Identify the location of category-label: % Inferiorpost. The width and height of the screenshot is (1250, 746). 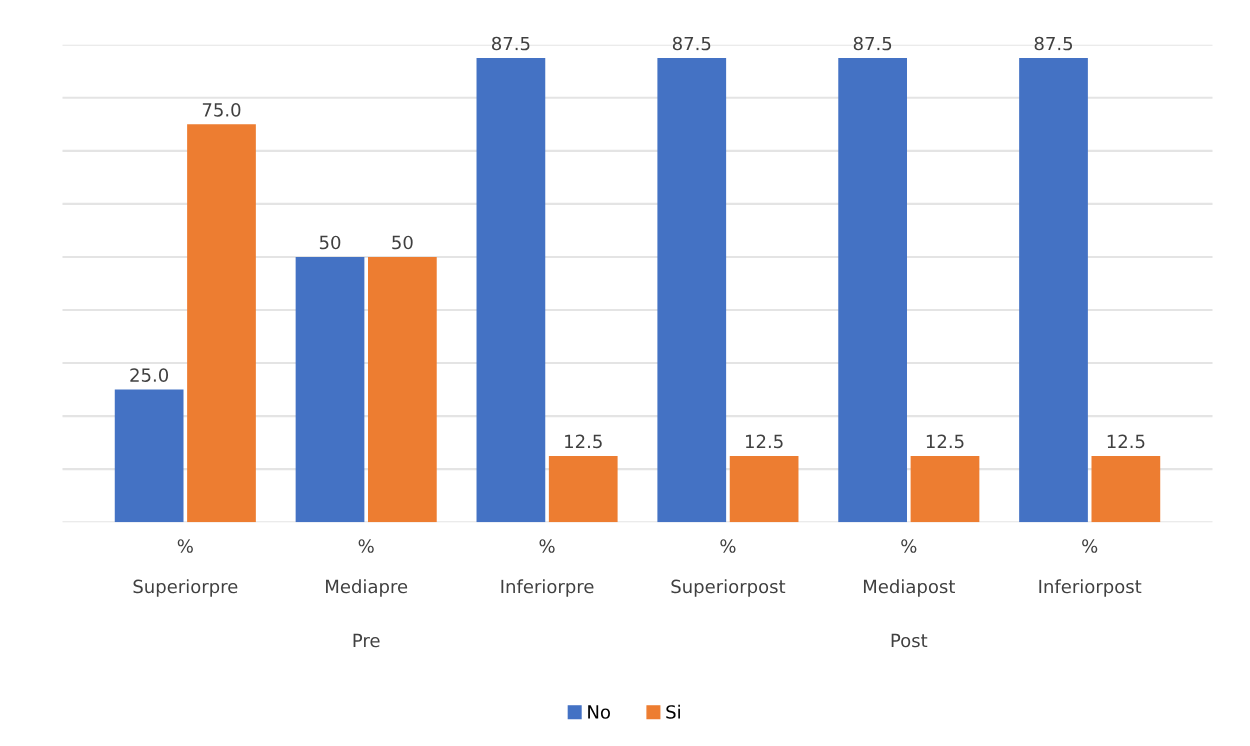
(1090, 568).